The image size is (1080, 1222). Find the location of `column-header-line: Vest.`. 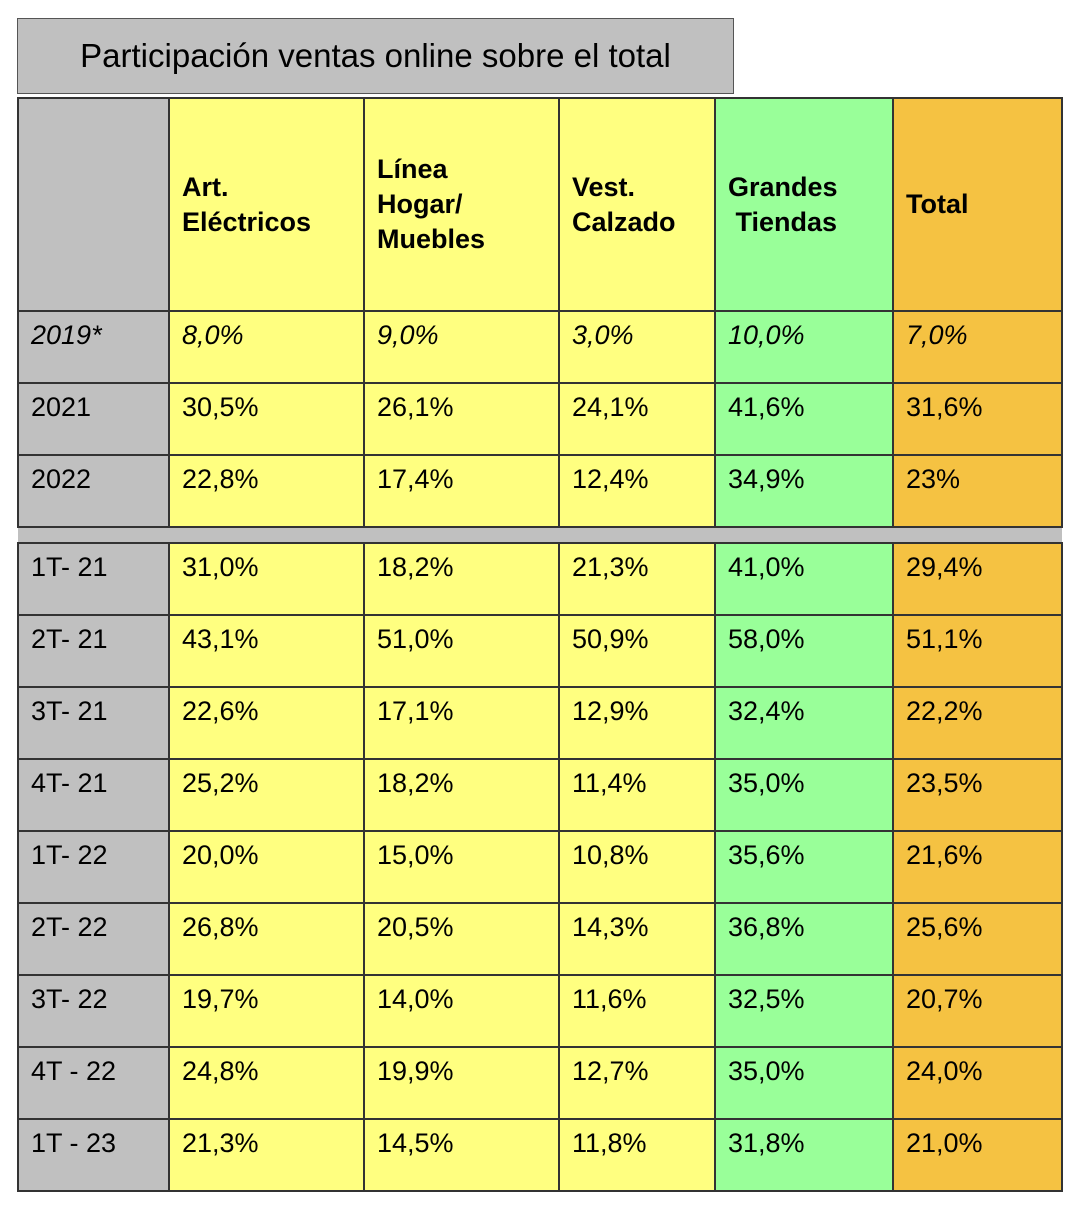

column-header-line: Vest. is located at coordinates (604, 186).